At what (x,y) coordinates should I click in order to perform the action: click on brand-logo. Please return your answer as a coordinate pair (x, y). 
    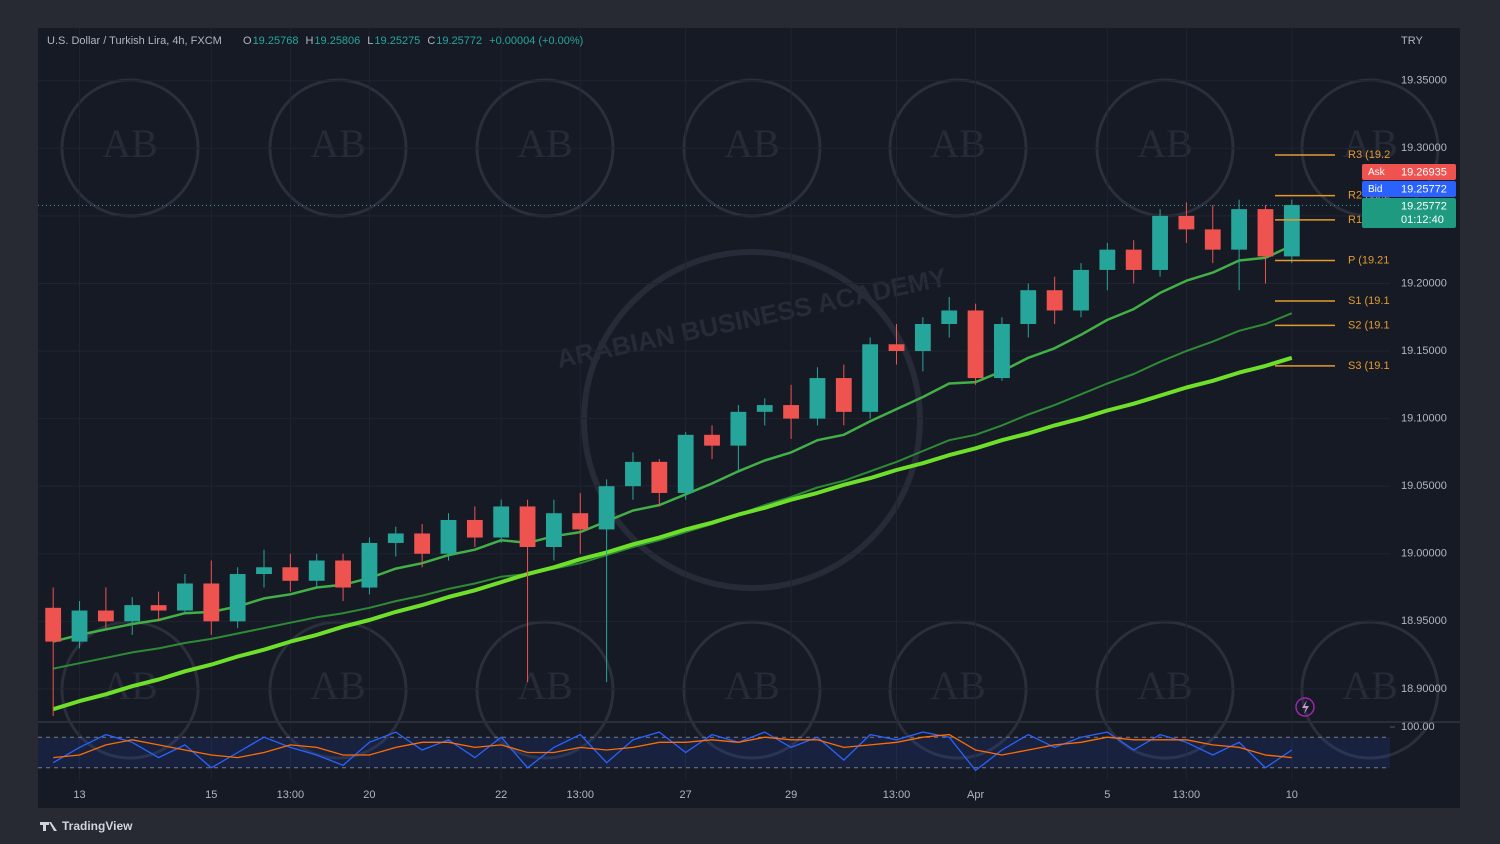
    Looking at the image, I should click on (48, 826).